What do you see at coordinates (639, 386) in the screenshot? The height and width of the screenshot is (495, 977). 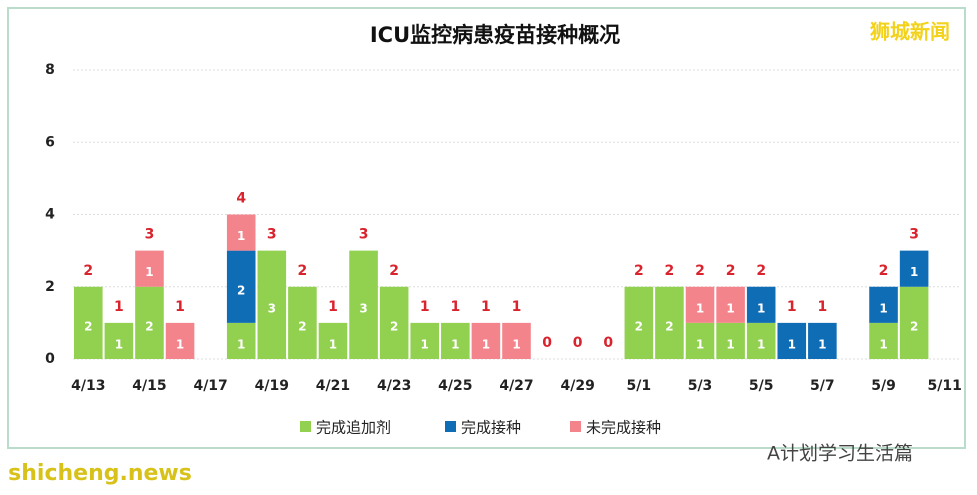 I see `x-tick-label: 5/1` at bounding box center [639, 386].